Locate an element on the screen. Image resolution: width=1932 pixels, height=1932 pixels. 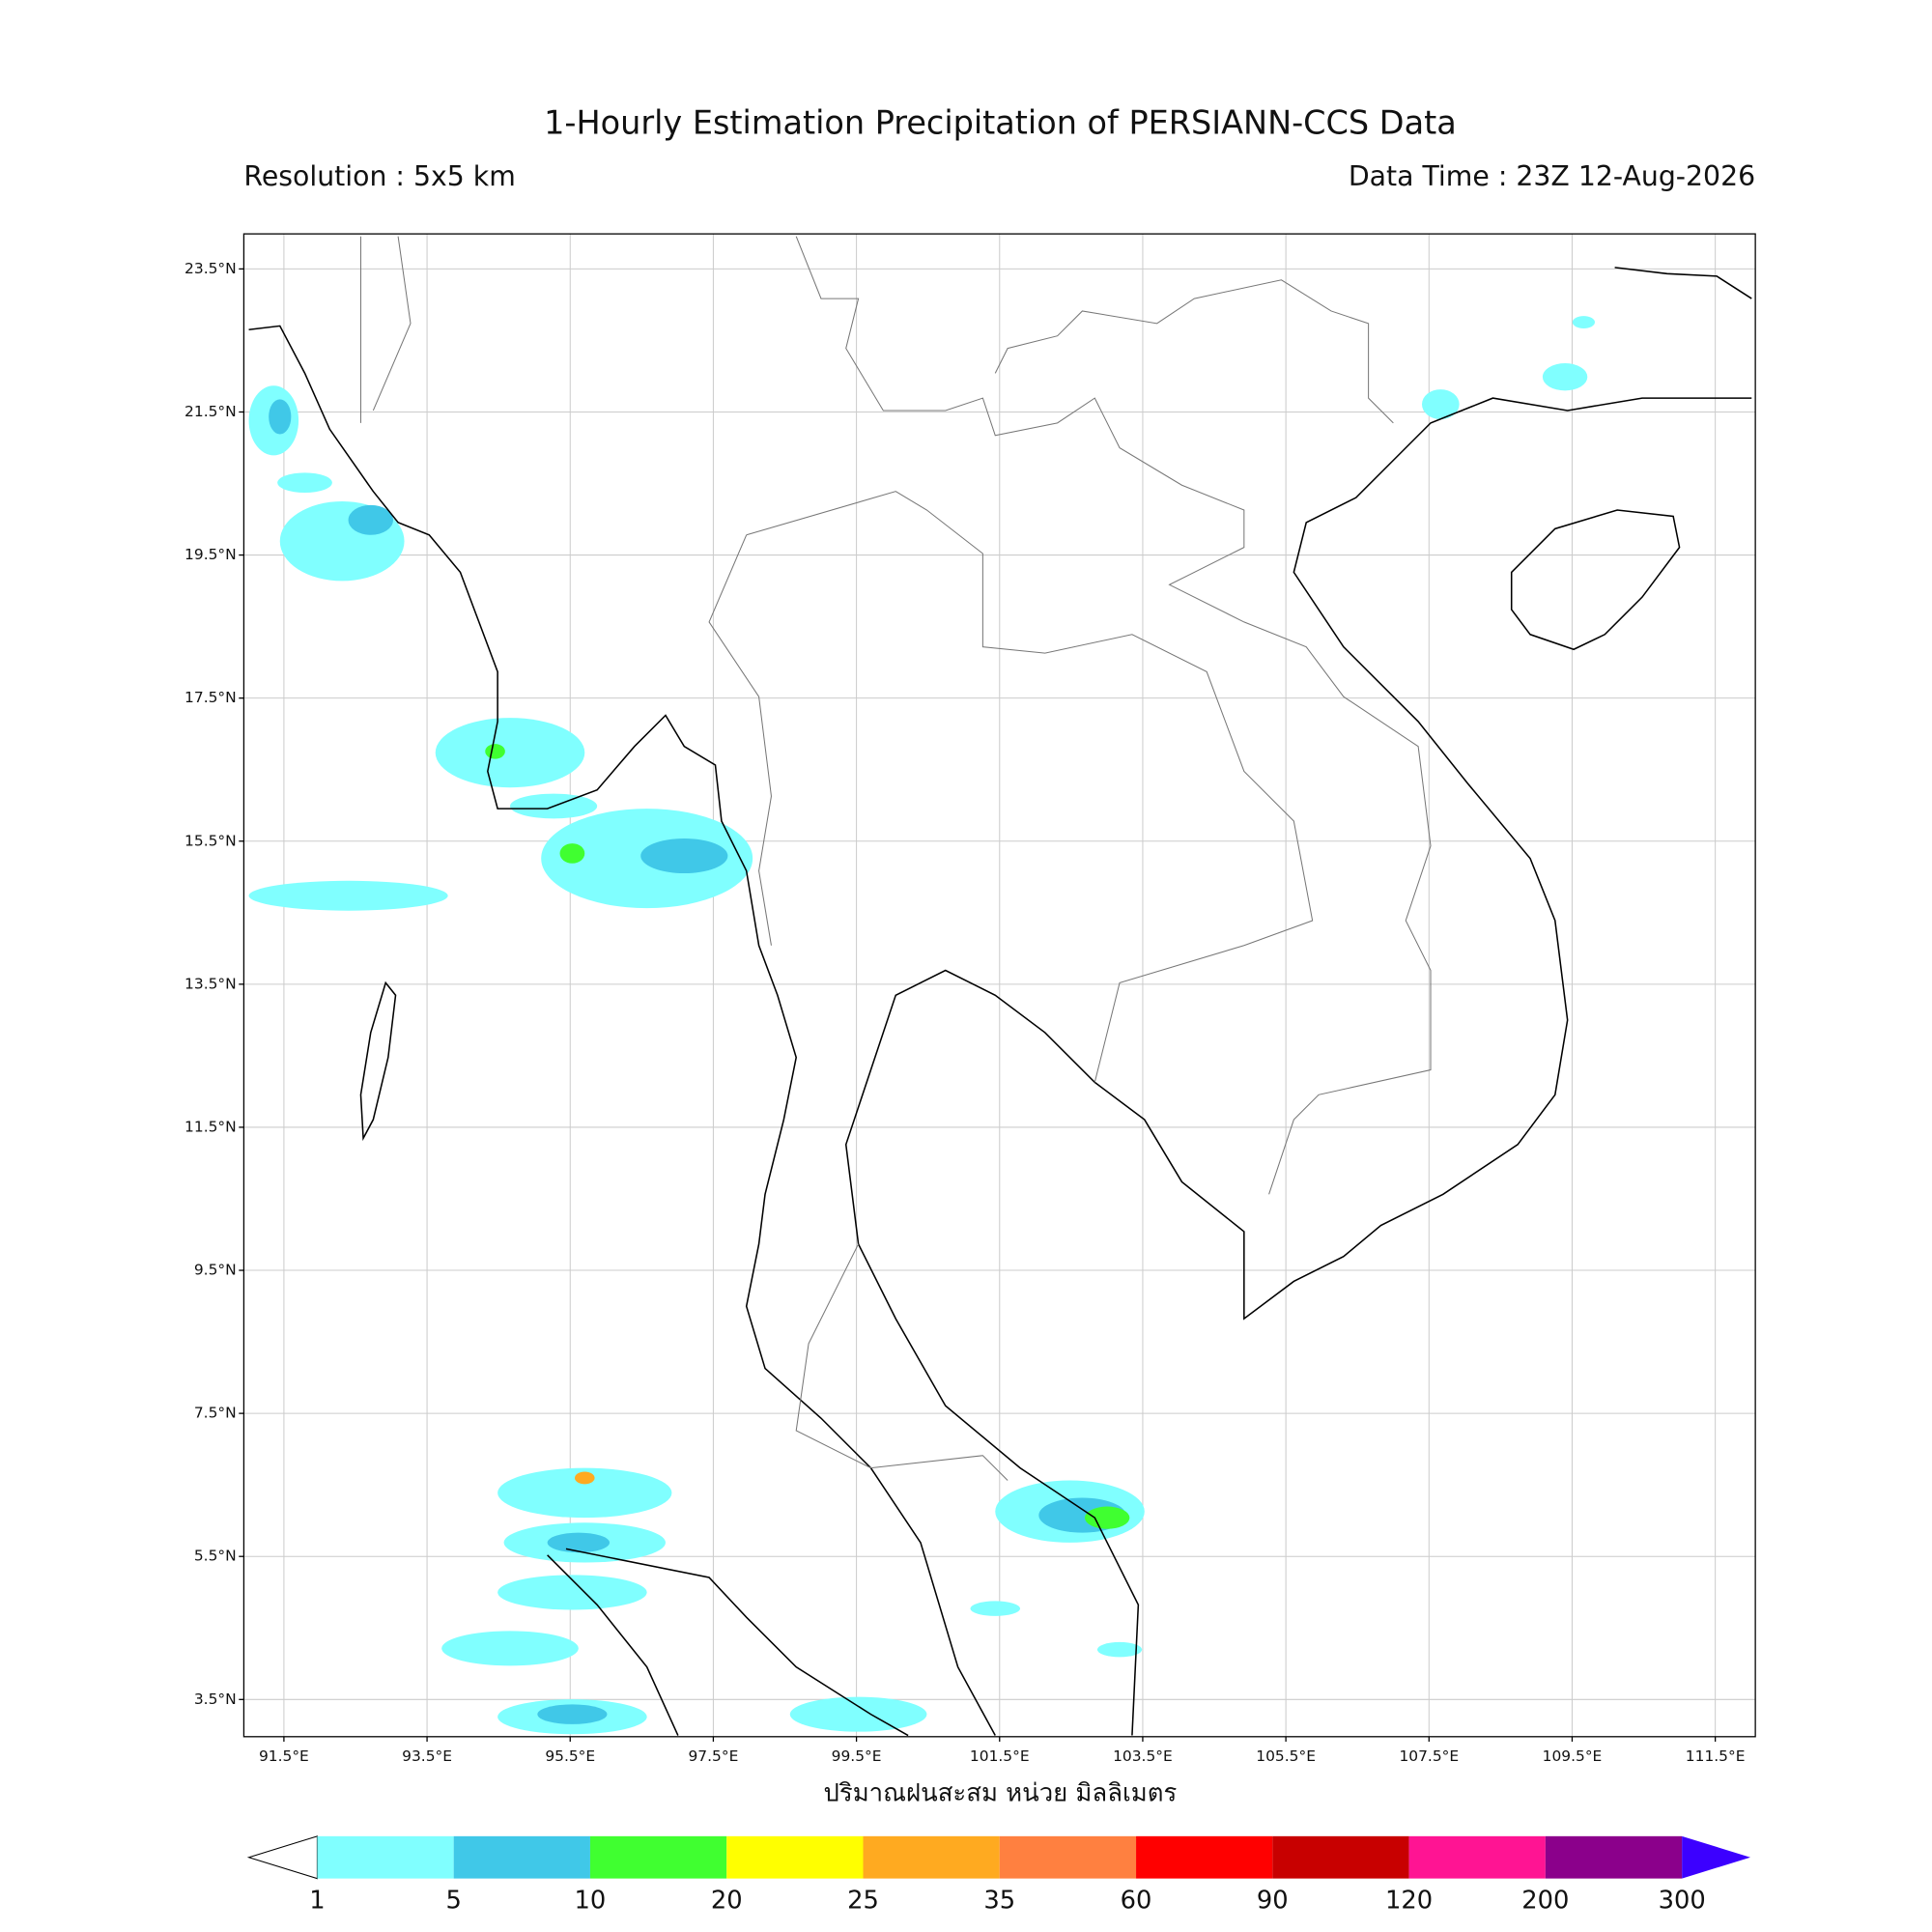
resolution: Resolution : 5x5 km is located at coordinates (379, 176).